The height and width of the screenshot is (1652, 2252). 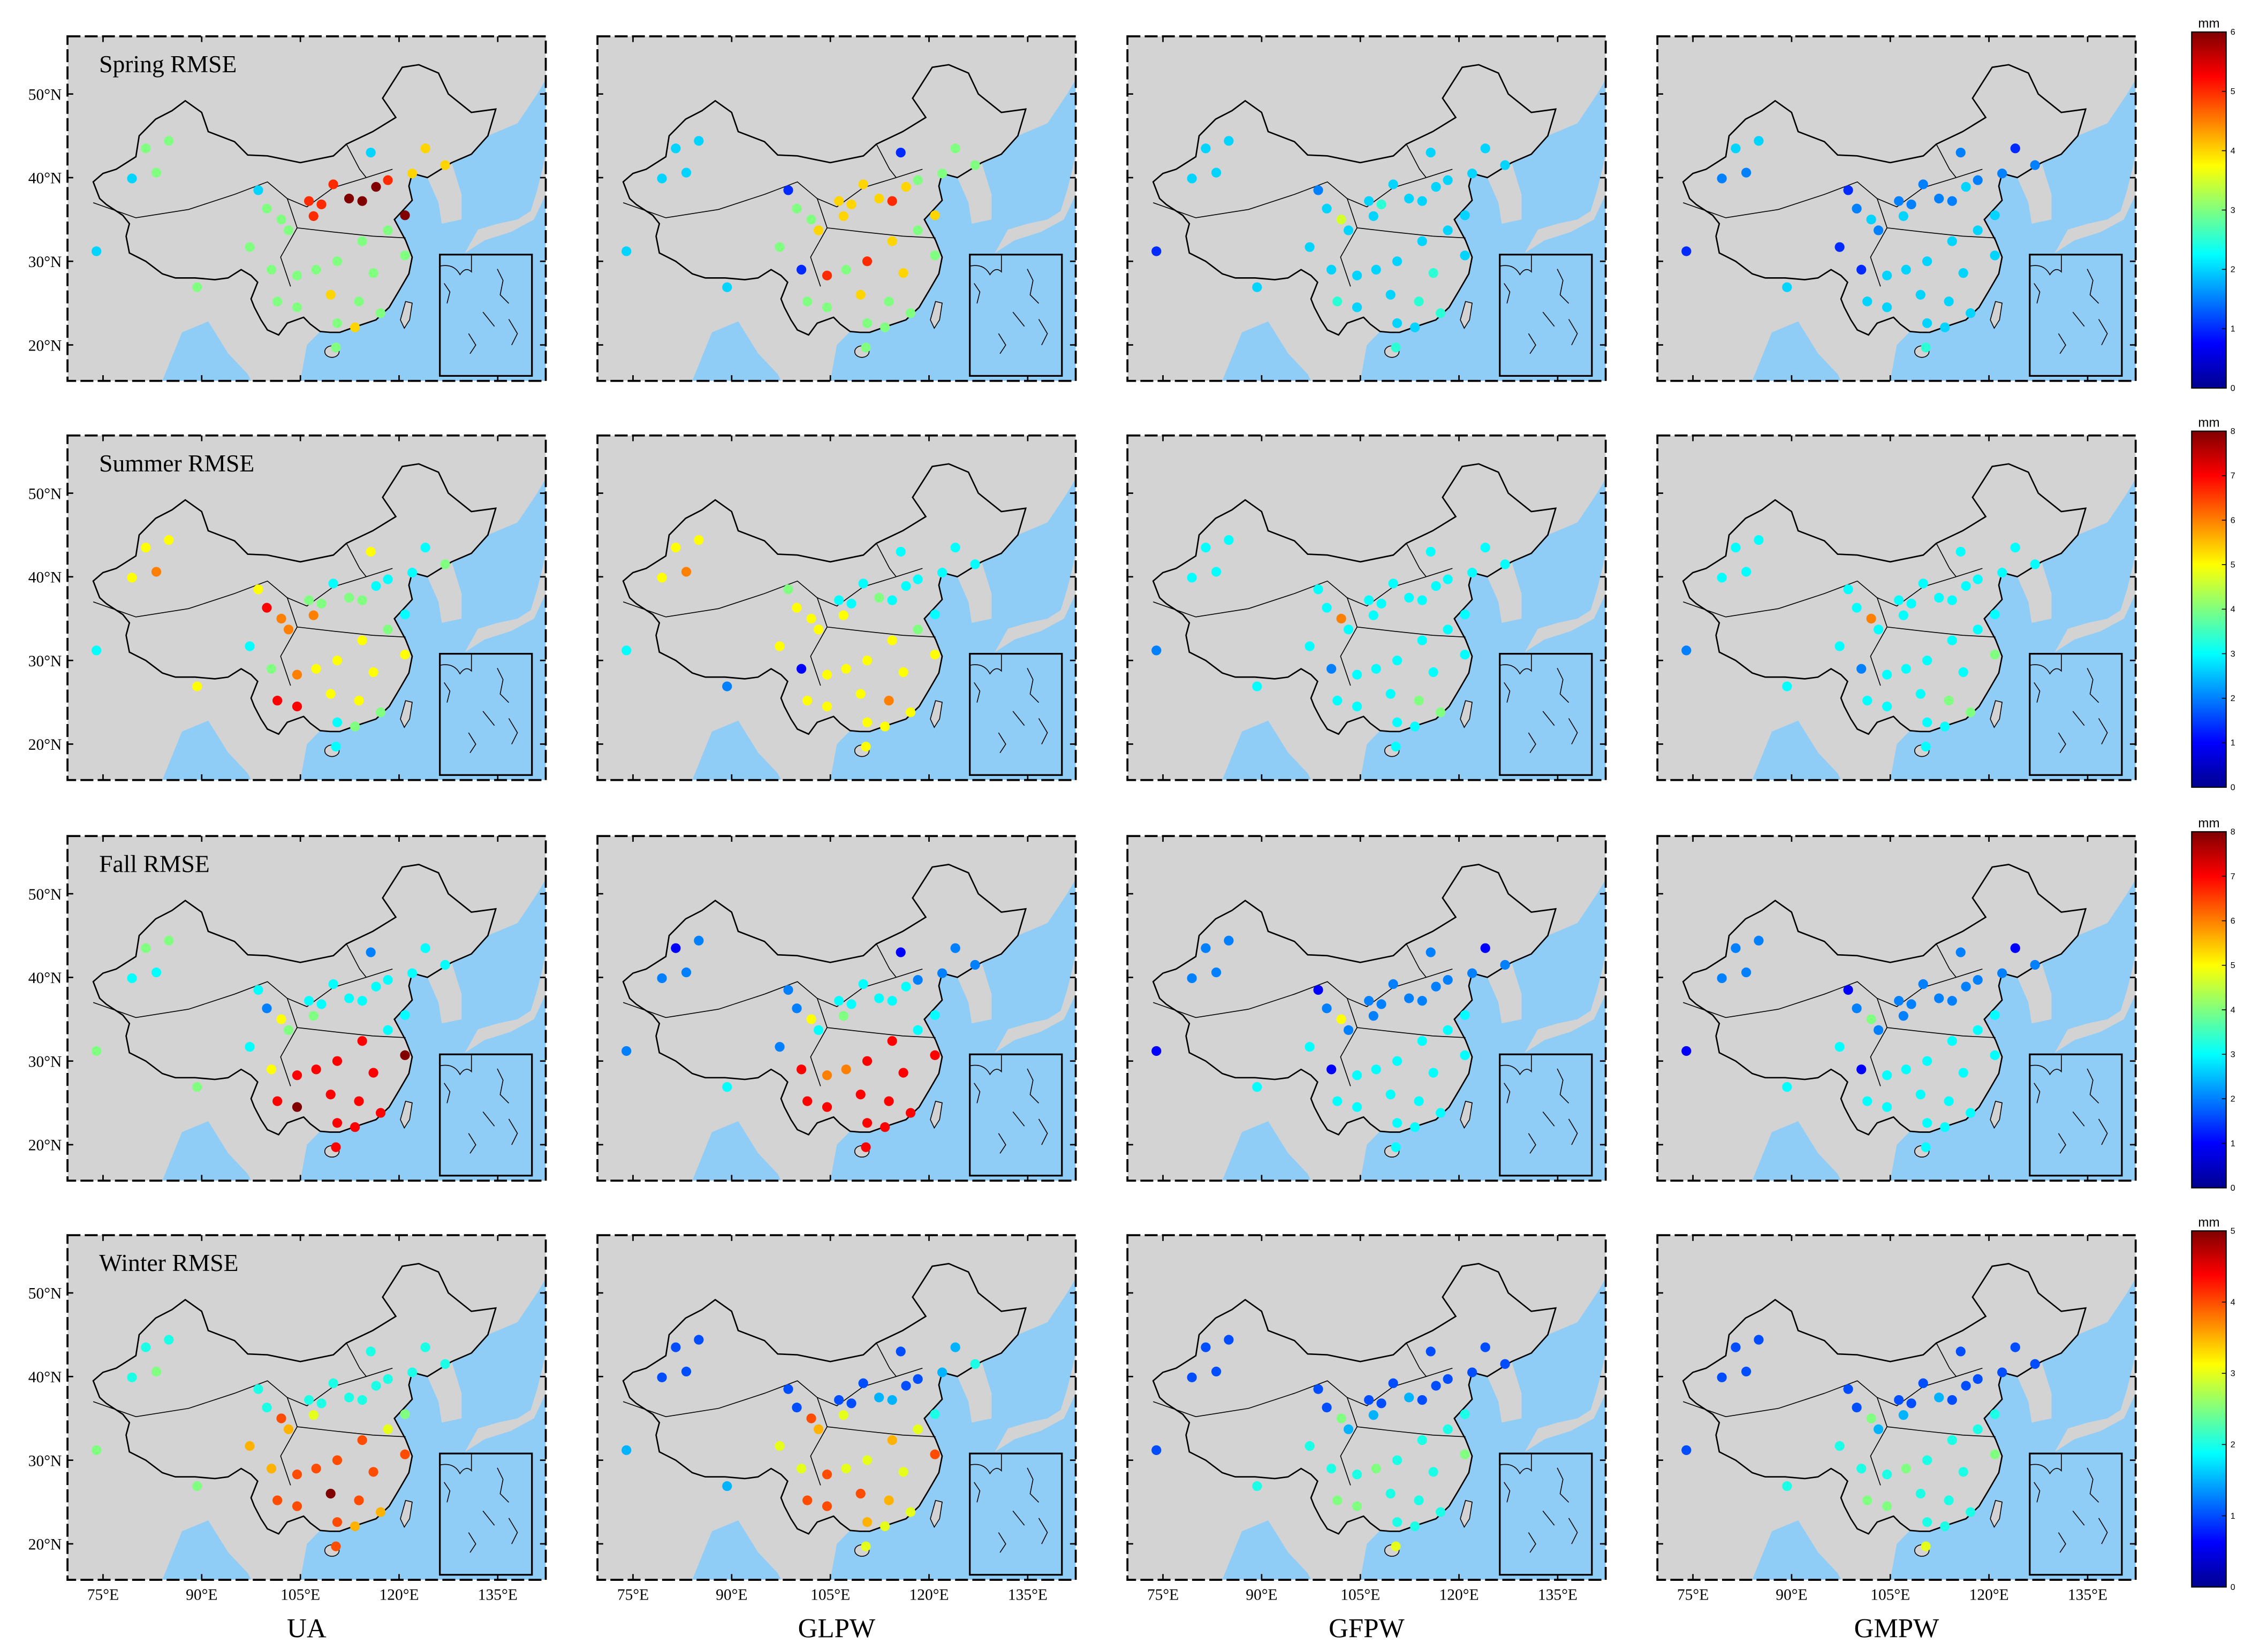 I want to click on country-outline, so click(x=1884, y=1398).